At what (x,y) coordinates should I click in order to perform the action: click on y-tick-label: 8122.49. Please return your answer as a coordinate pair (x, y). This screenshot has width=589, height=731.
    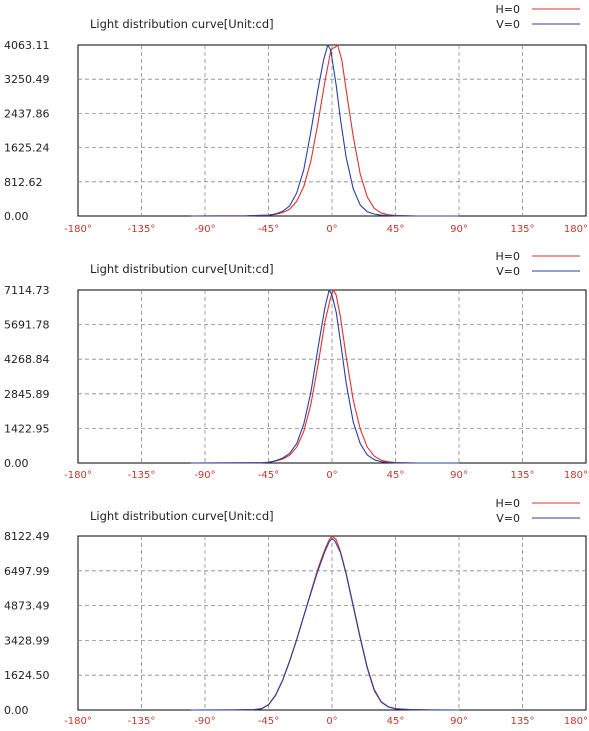
    Looking at the image, I should click on (27, 536).